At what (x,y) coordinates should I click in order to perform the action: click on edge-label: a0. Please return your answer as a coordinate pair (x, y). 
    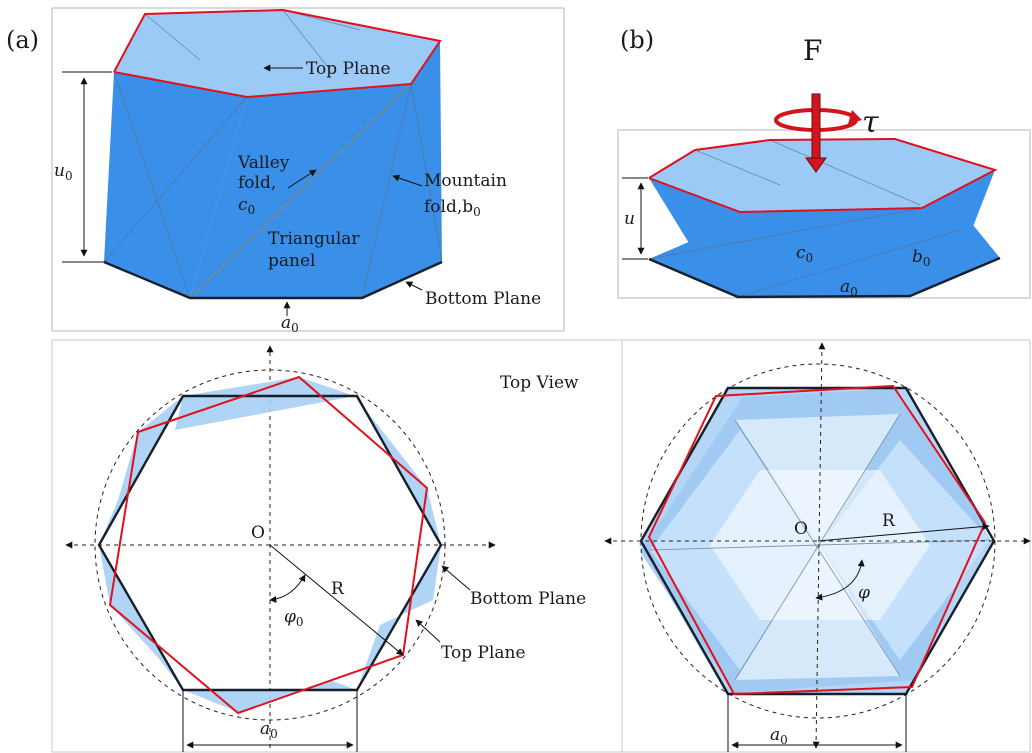
    Looking at the image, I should click on (290, 324).